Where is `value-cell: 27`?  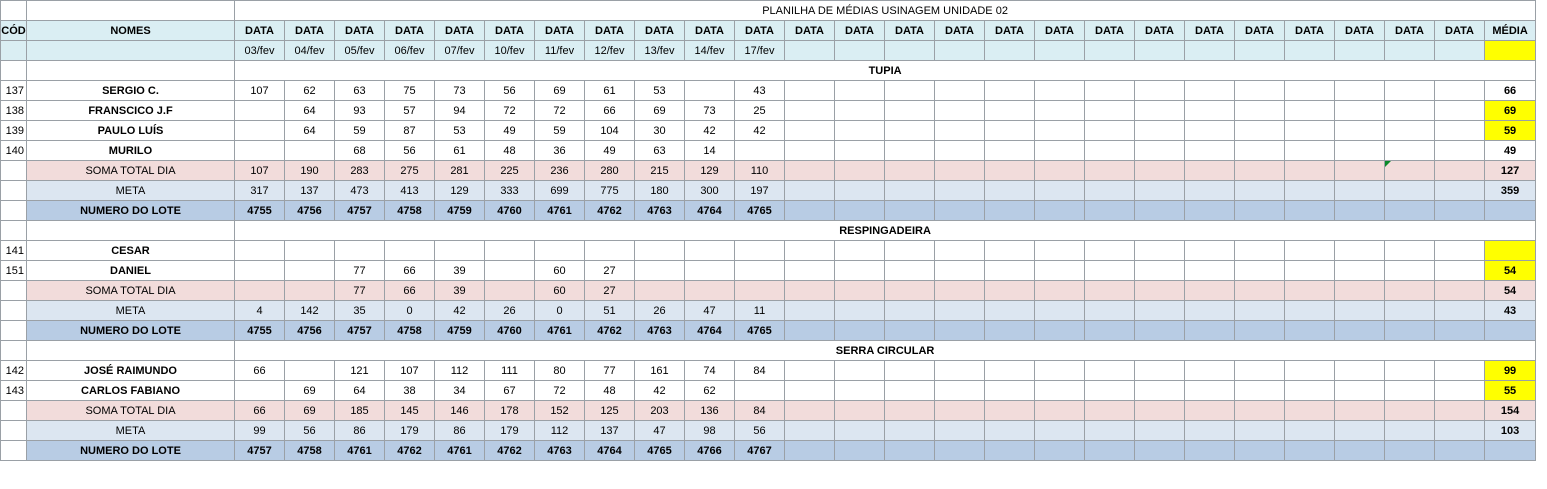 value-cell: 27 is located at coordinates (609, 290).